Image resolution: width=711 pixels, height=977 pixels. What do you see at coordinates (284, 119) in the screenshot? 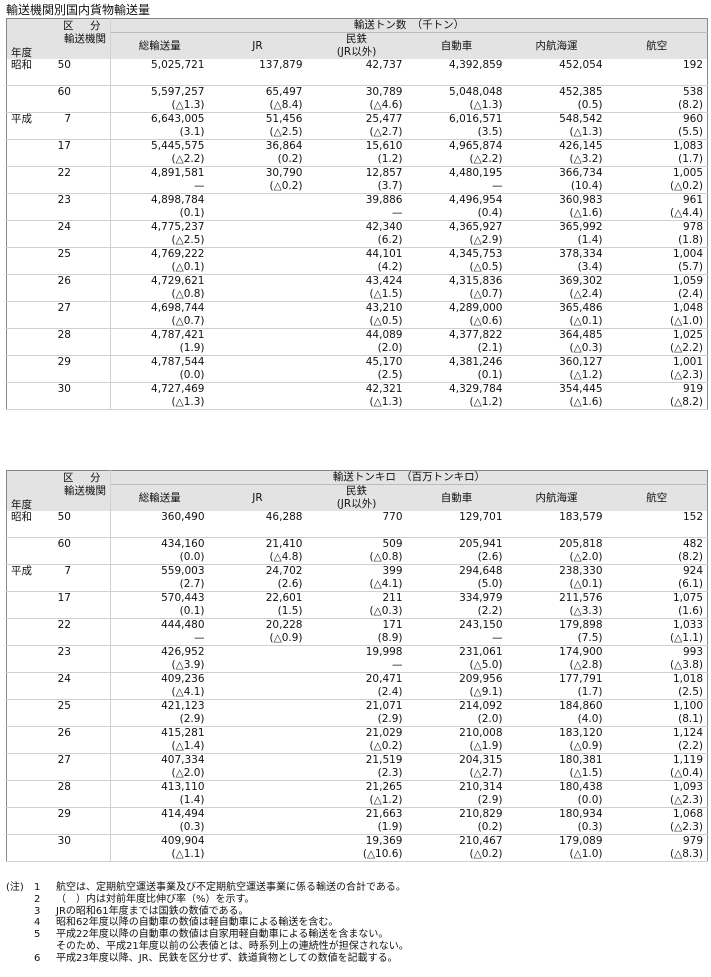
I see `value-cell: 51,456` at bounding box center [284, 119].